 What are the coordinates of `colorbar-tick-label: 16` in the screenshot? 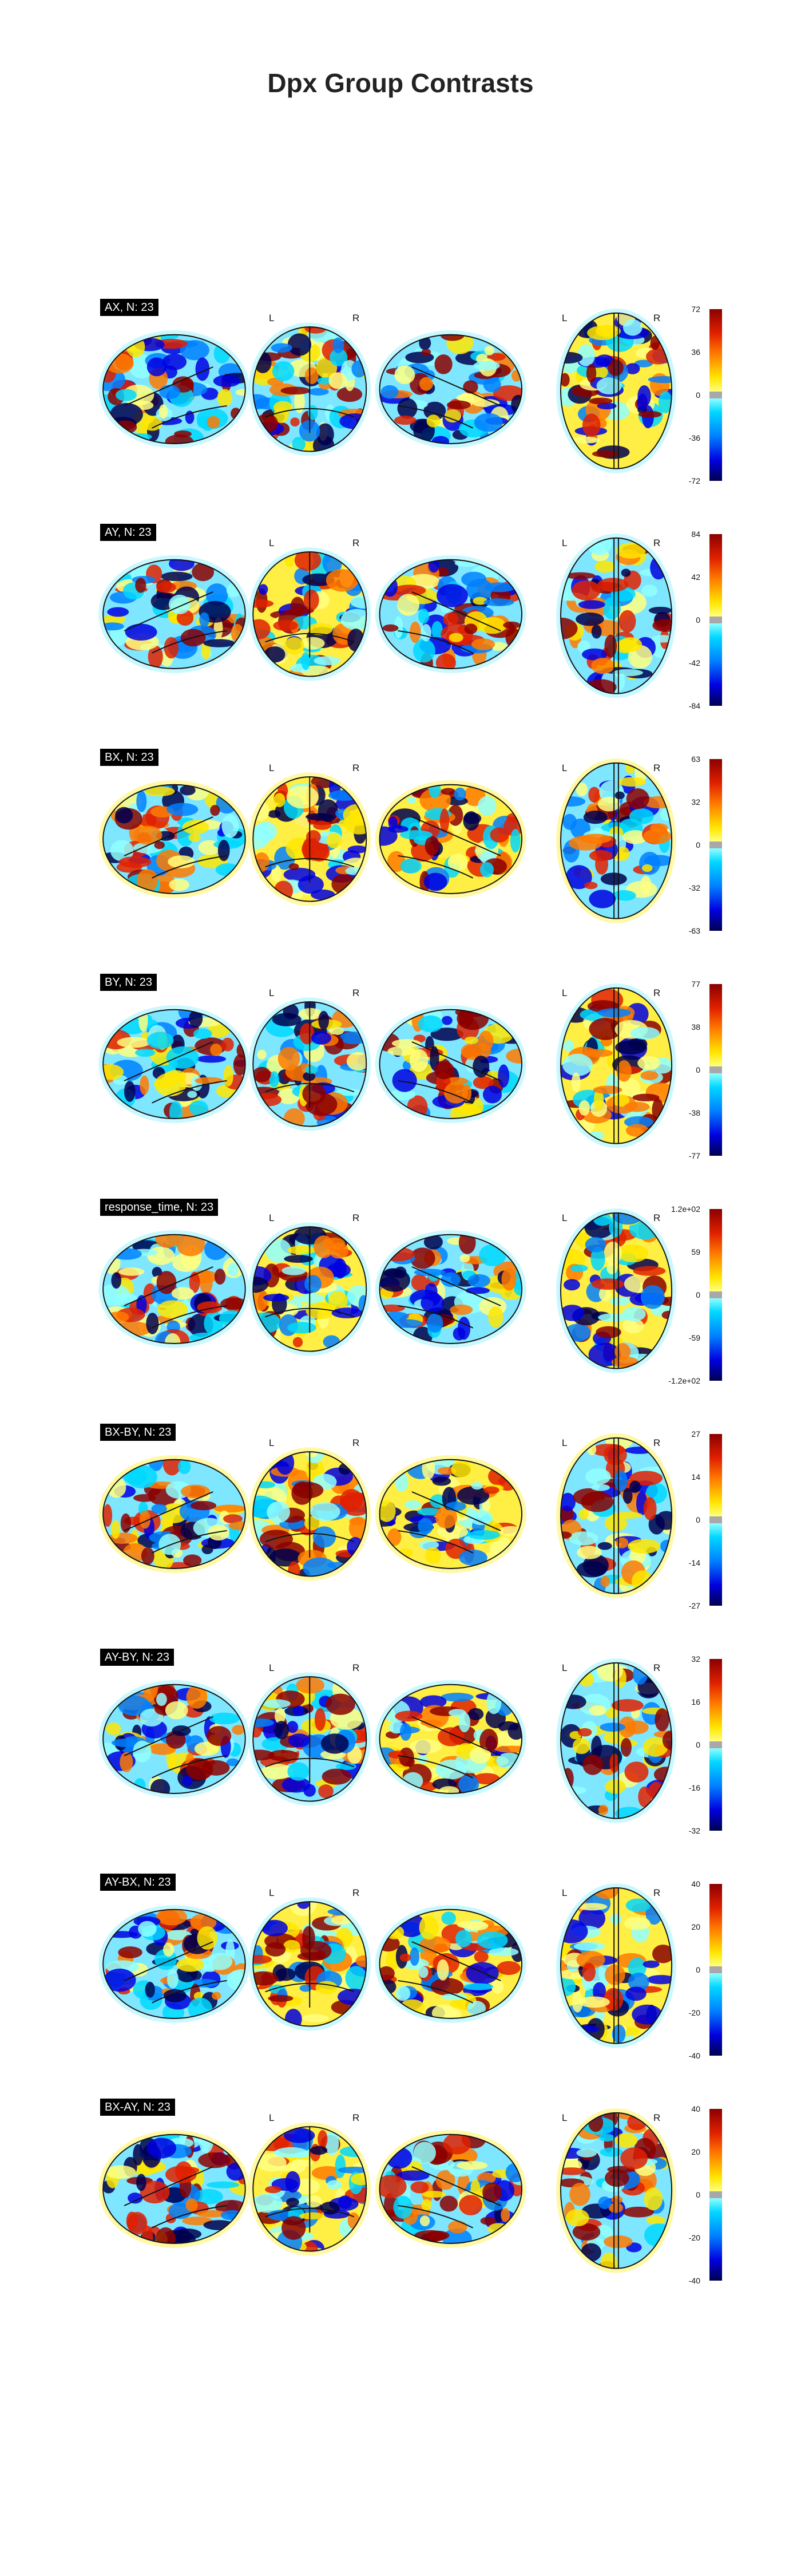 It's located at (695, 1701).